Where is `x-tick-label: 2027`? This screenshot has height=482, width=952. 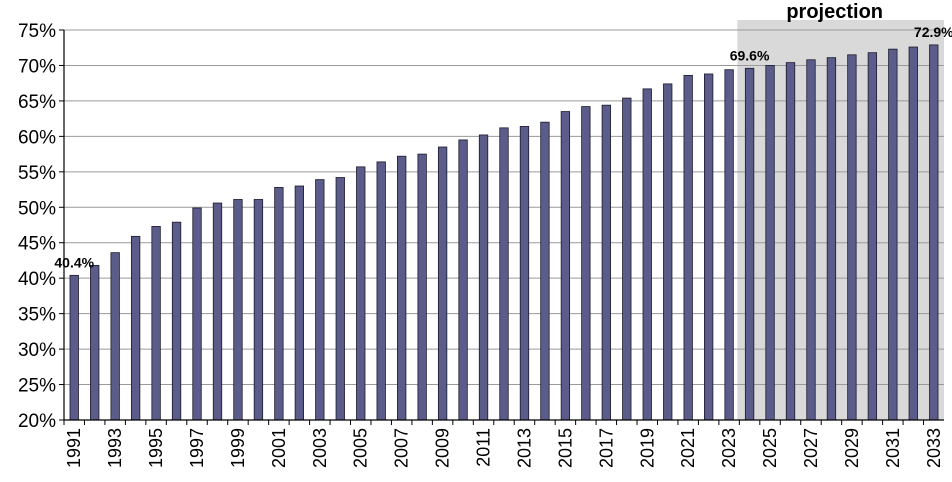
x-tick-label: 2027 is located at coordinates (811, 448).